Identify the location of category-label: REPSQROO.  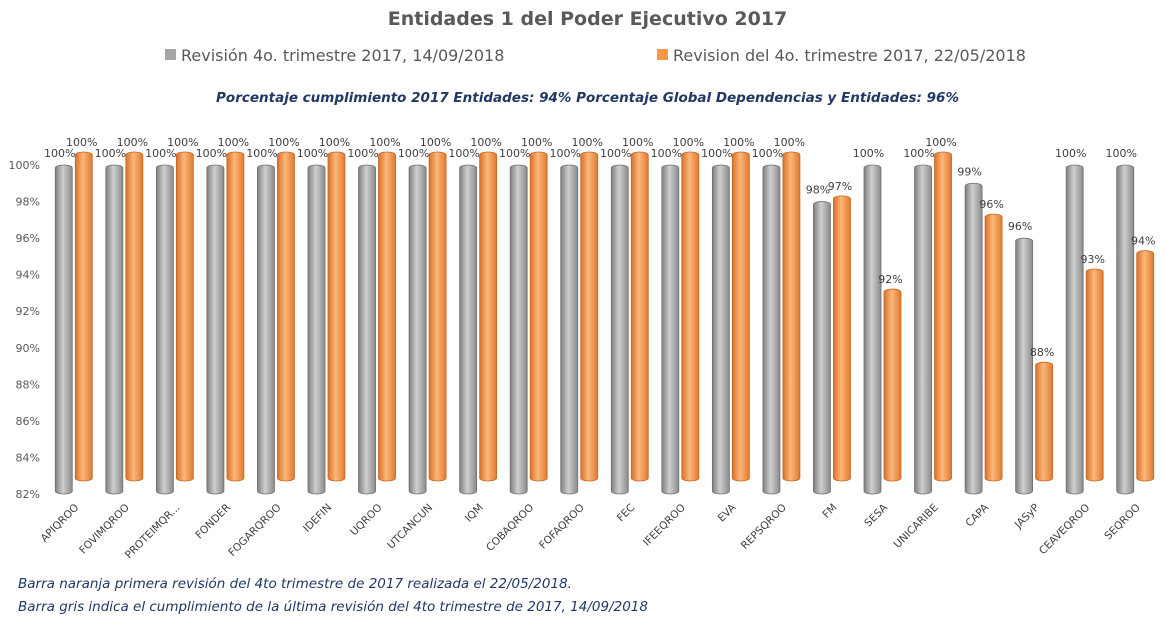
(764, 527).